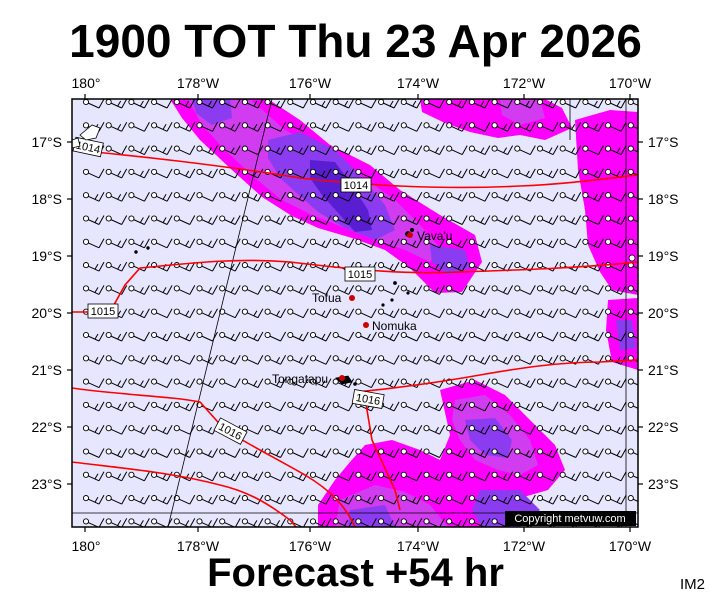 This screenshot has width=711, height=600. What do you see at coordinates (46, 427) in the screenshot?
I see `lat-label: 22°S` at bounding box center [46, 427].